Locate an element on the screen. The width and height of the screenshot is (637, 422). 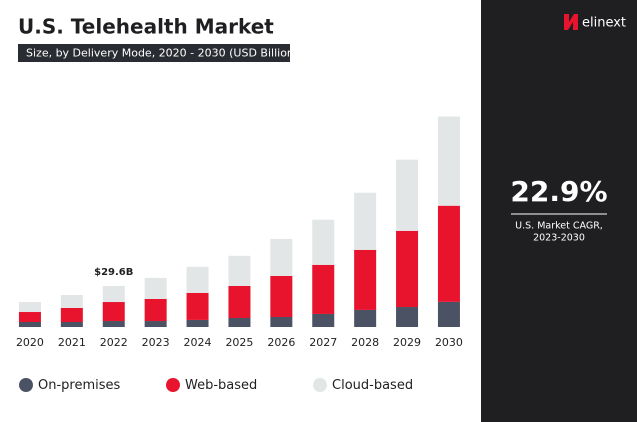
brand-name: elinext is located at coordinates (604, 23).